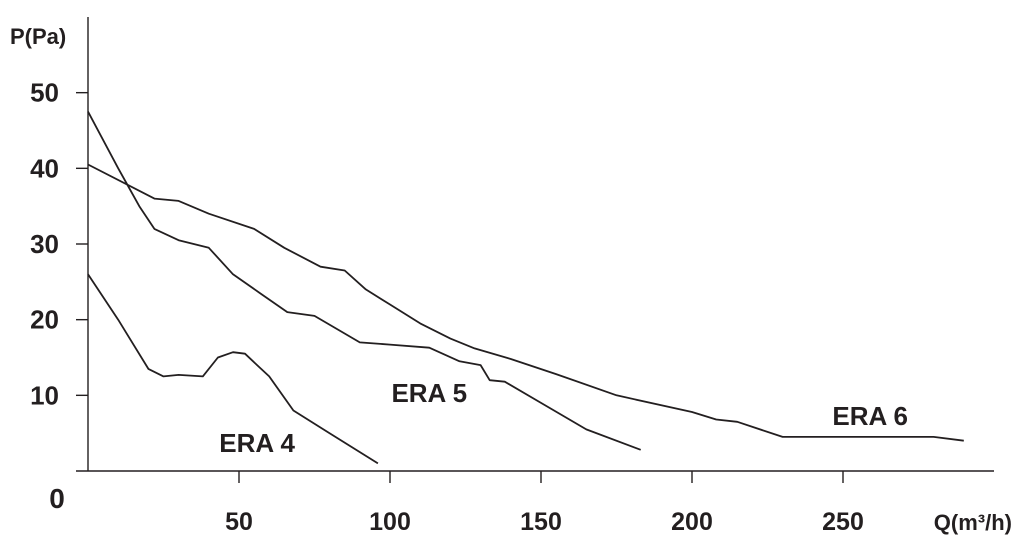 The height and width of the screenshot is (550, 1020). What do you see at coordinates (563, 418) in the screenshot?
I see `series-labels: ERA 4 ERA 5 ERA 6` at bounding box center [563, 418].